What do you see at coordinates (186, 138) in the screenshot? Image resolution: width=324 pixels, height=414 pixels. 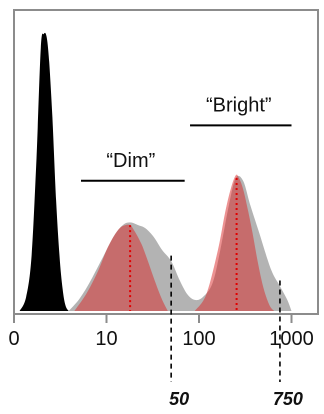 I see `population-annotations: “Dim” “Bright”` at bounding box center [186, 138].